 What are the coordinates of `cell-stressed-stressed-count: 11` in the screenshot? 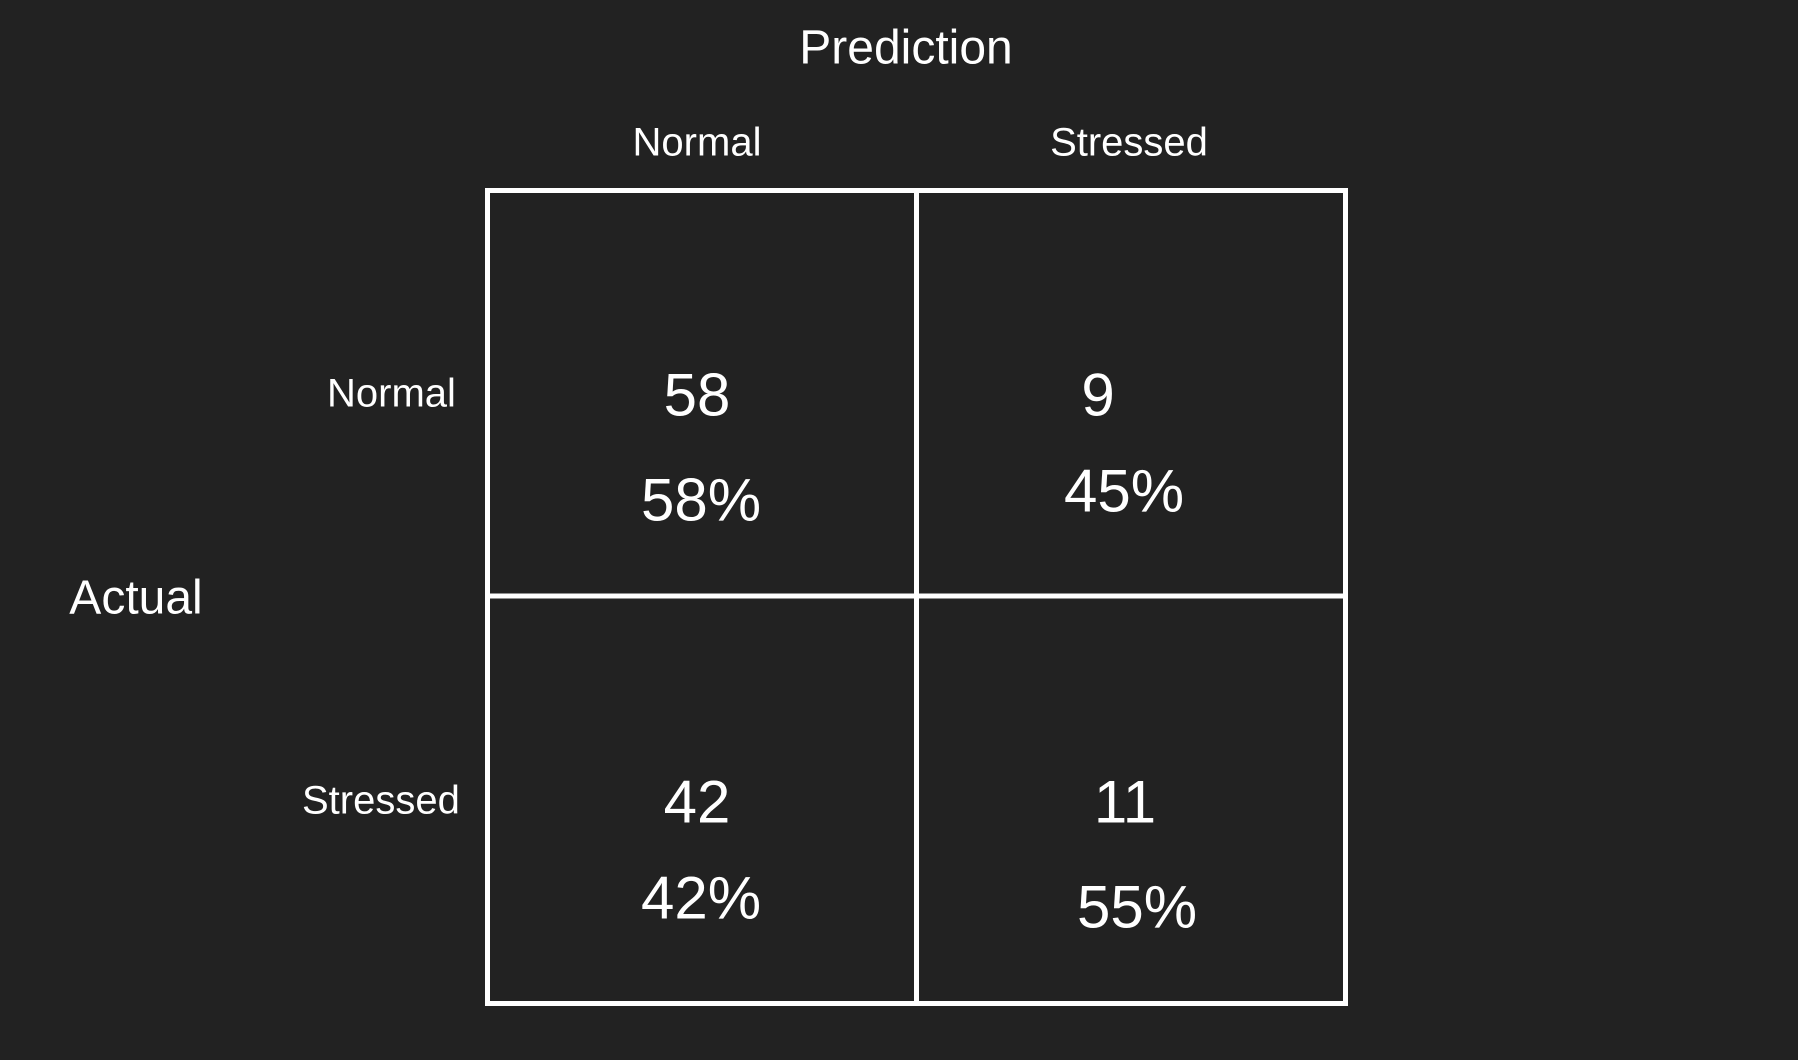 It's located at (1125, 802).